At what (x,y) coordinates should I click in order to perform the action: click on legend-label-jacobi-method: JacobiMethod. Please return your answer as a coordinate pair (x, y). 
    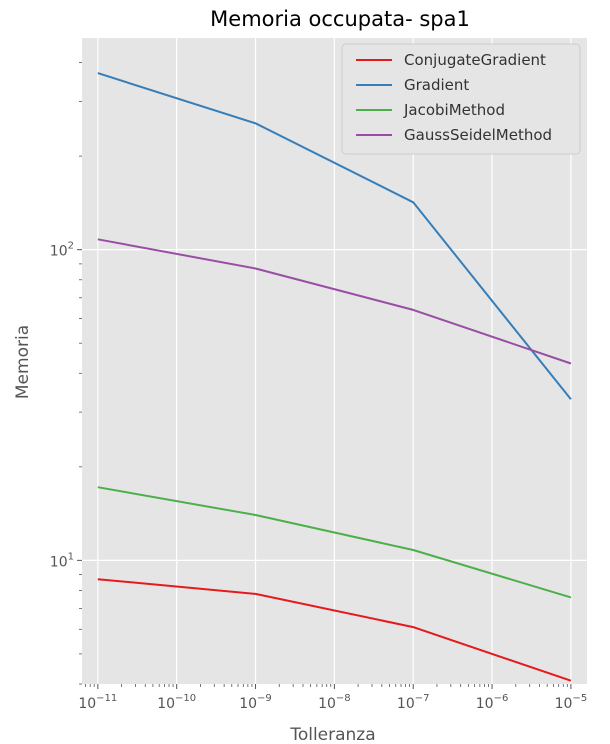
    Looking at the image, I should click on (454, 110).